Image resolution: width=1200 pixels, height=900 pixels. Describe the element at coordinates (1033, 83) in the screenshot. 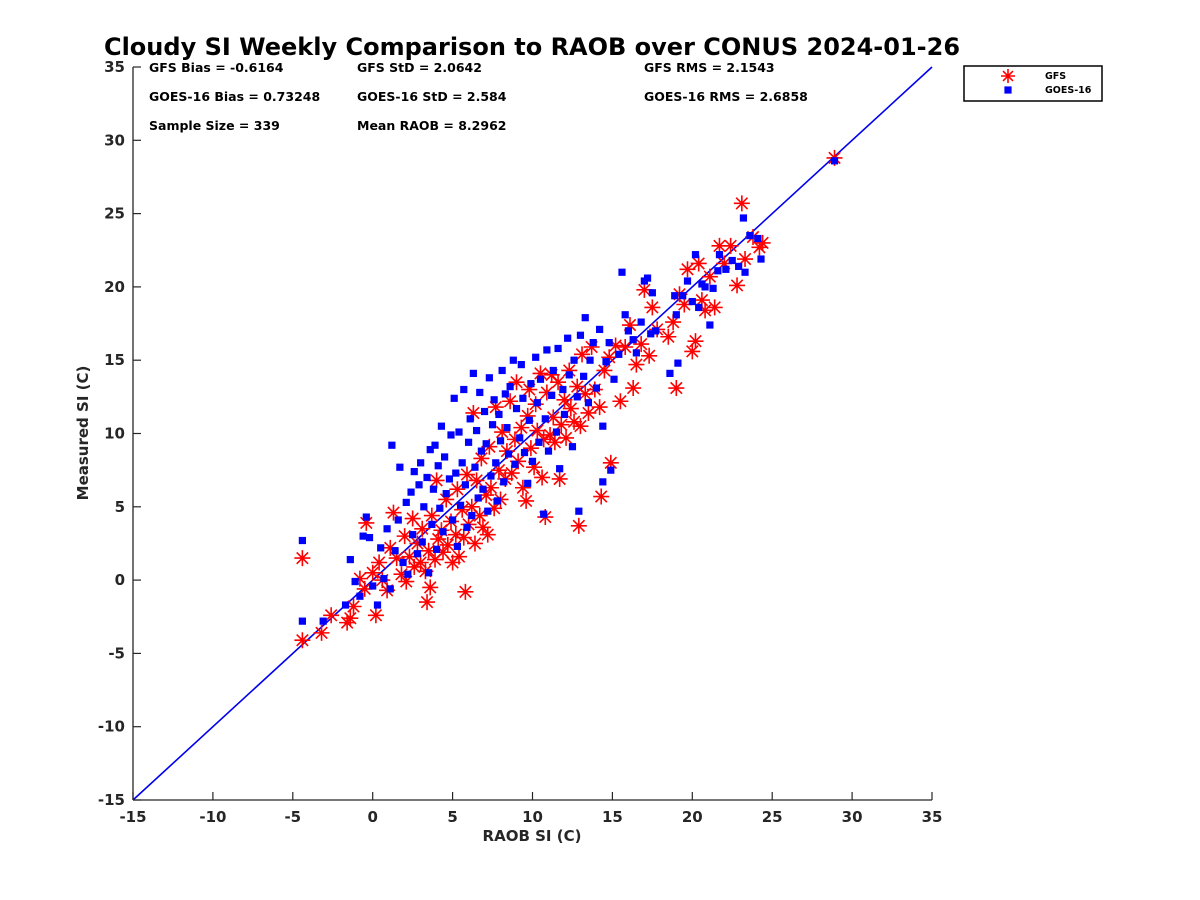

I see `legend: GFS GOES-16` at that location.